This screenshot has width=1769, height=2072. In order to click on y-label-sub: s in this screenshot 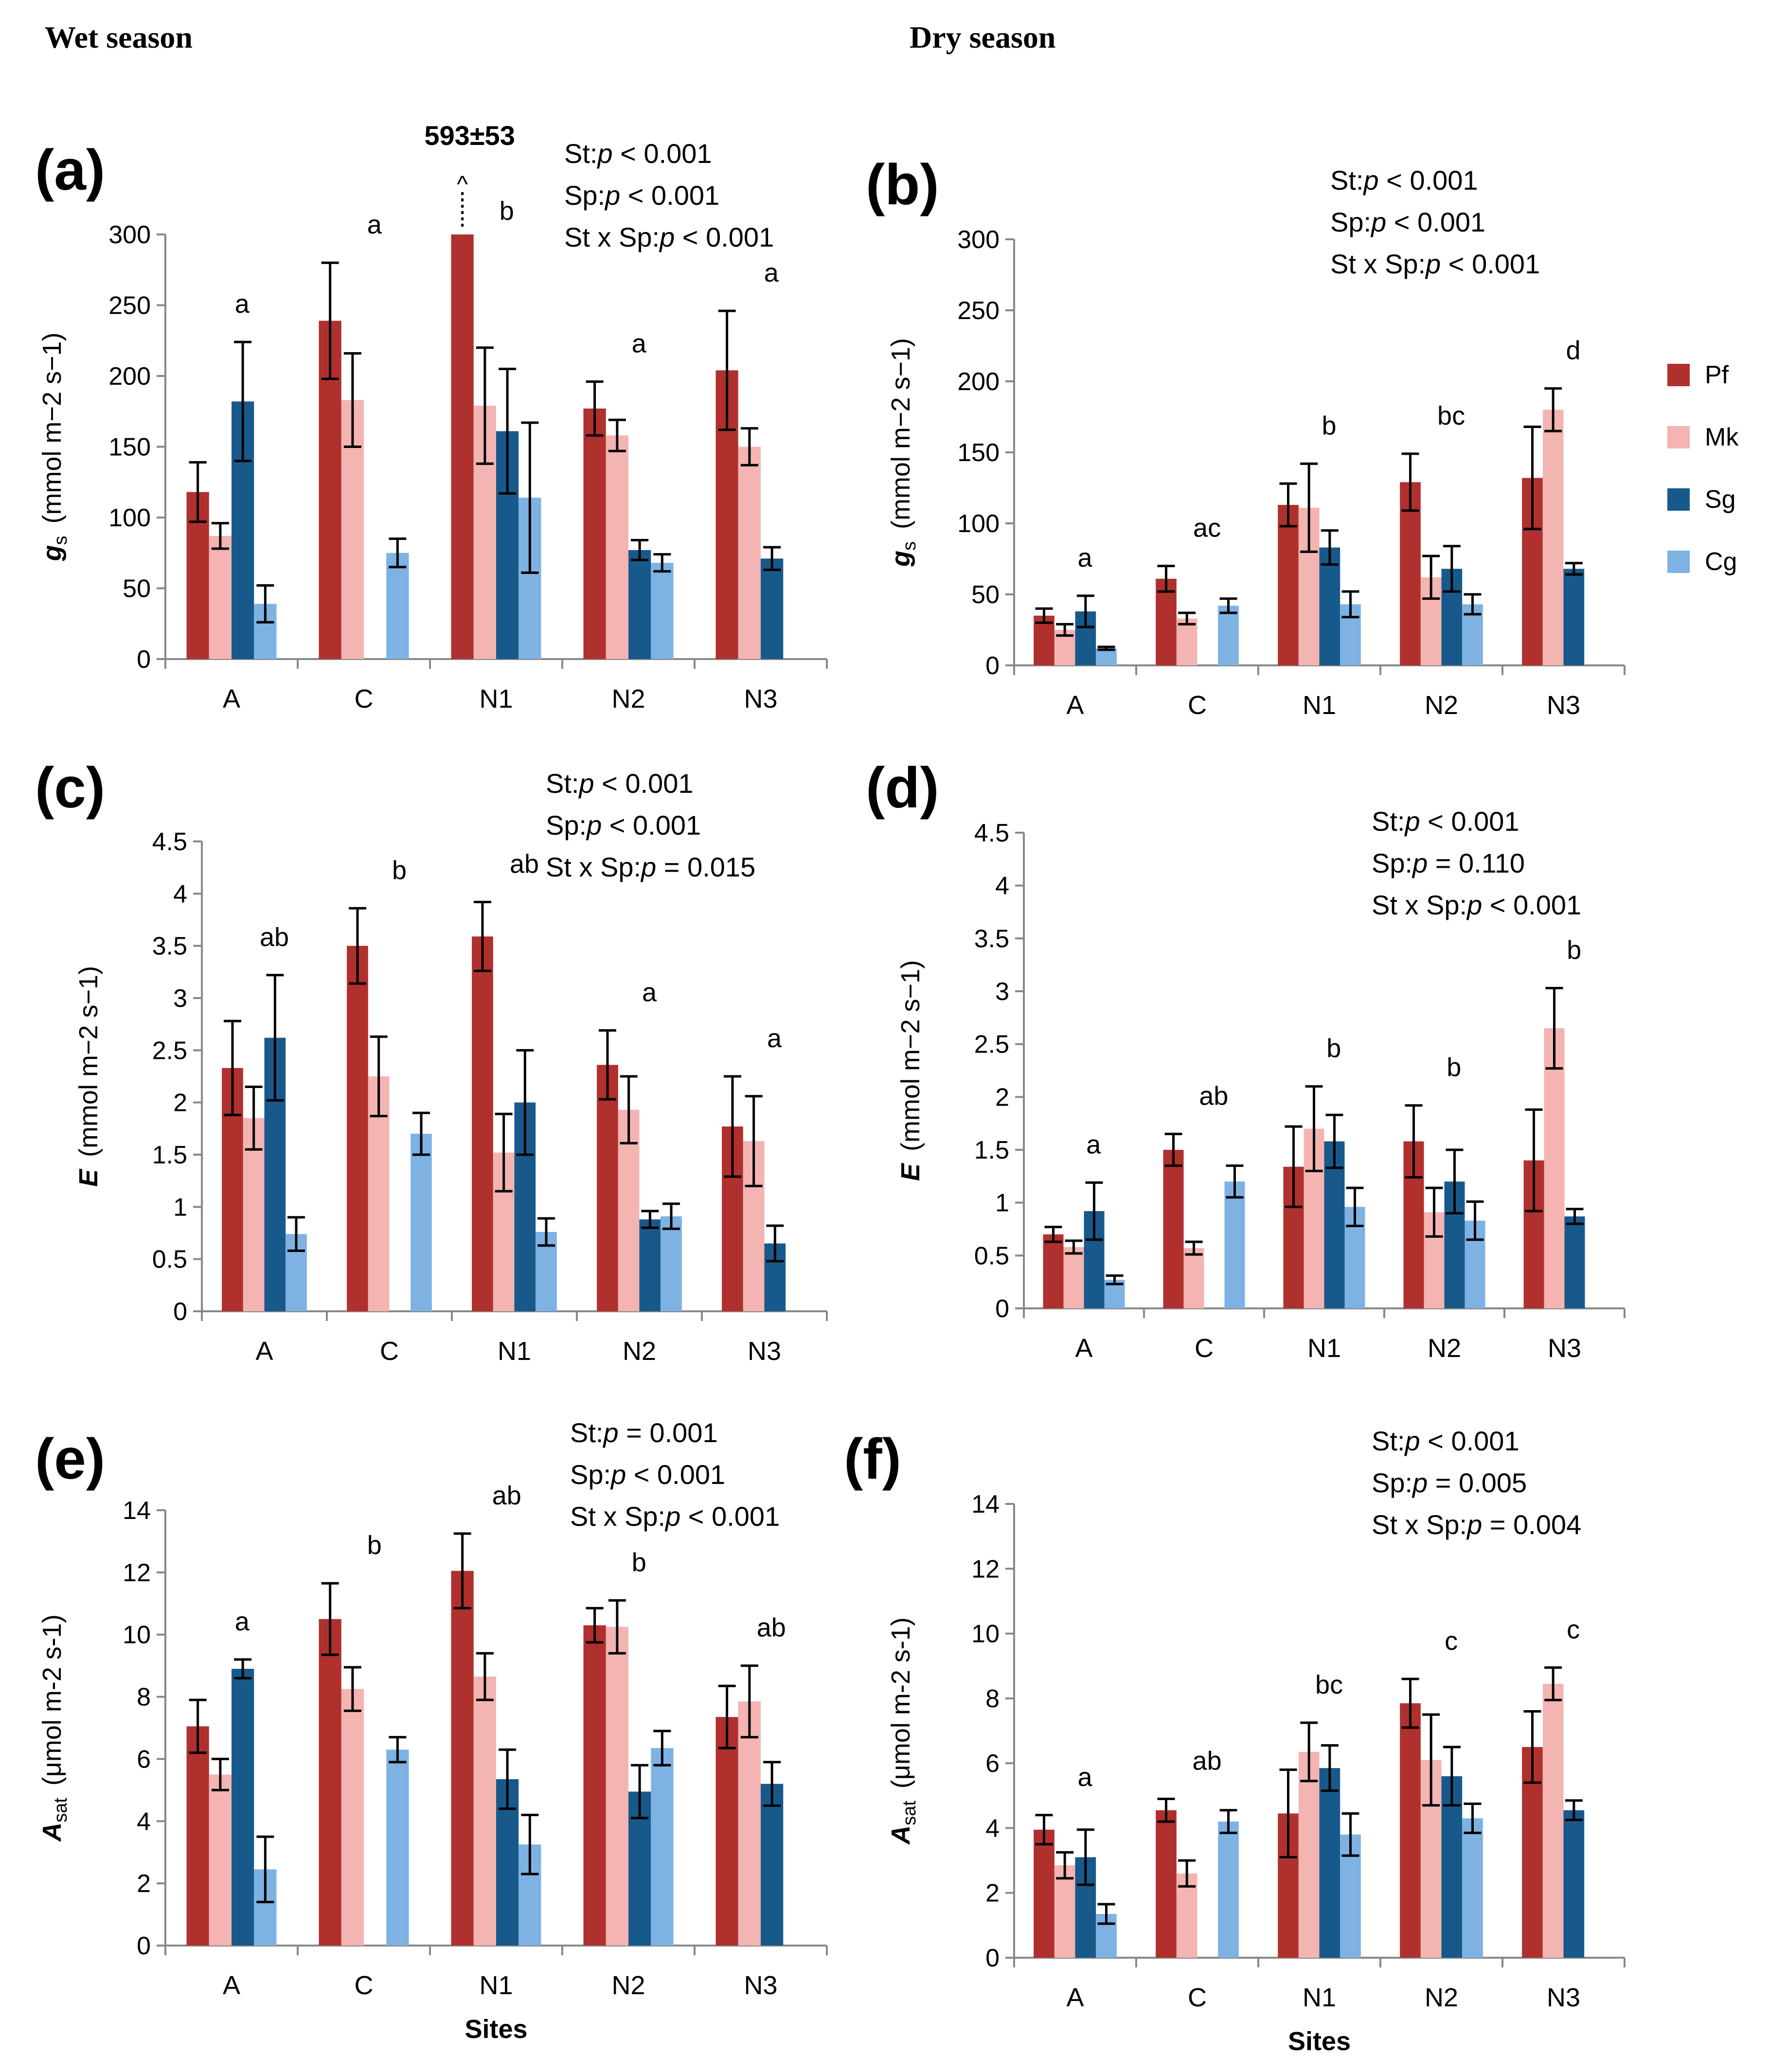, I will do `click(61, 540)`.